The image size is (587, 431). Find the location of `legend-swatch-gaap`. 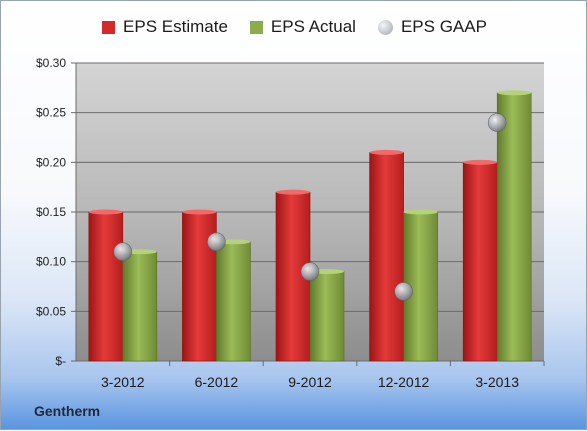

legend-swatch-gaap is located at coordinates (385, 27).